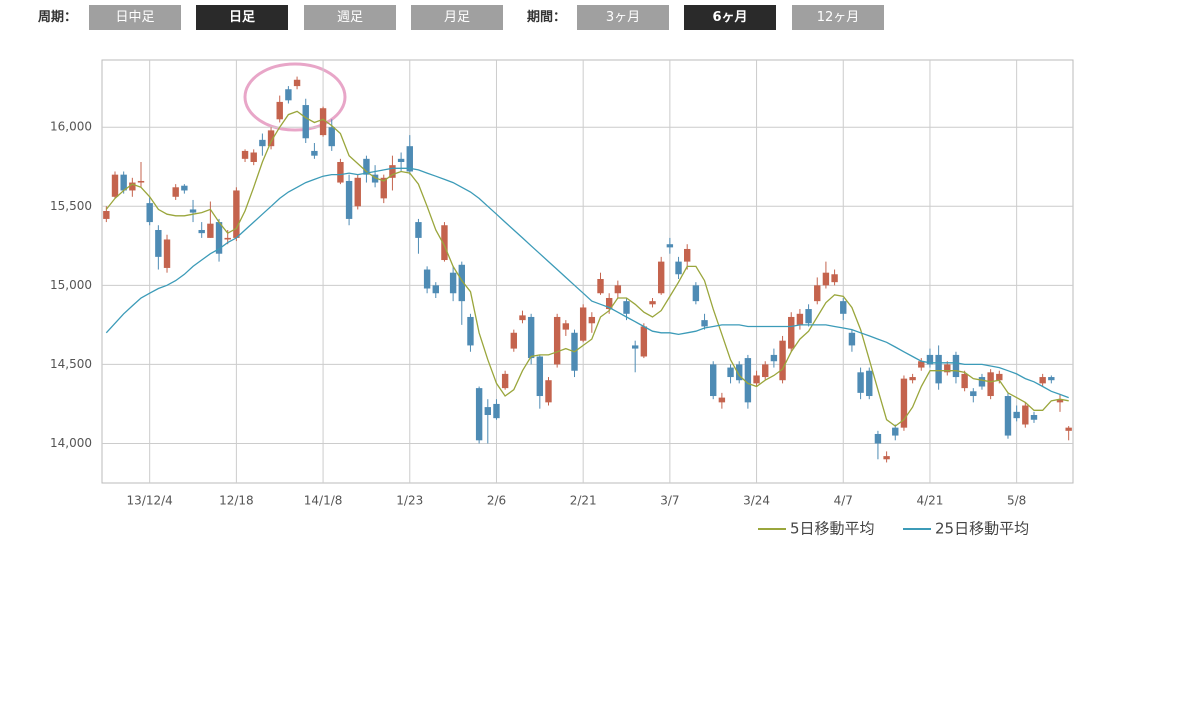  What do you see at coordinates (242, 17) in the screenshot?
I see `period-button: 日足` at bounding box center [242, 17].